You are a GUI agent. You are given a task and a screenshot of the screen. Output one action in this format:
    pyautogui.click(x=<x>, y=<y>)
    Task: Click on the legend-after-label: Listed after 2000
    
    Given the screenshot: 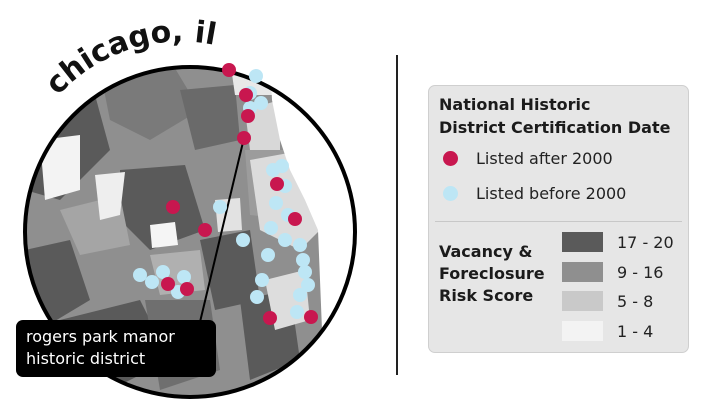 What is the action you would take?
    pyautogui.click(x=544, y=158)
    